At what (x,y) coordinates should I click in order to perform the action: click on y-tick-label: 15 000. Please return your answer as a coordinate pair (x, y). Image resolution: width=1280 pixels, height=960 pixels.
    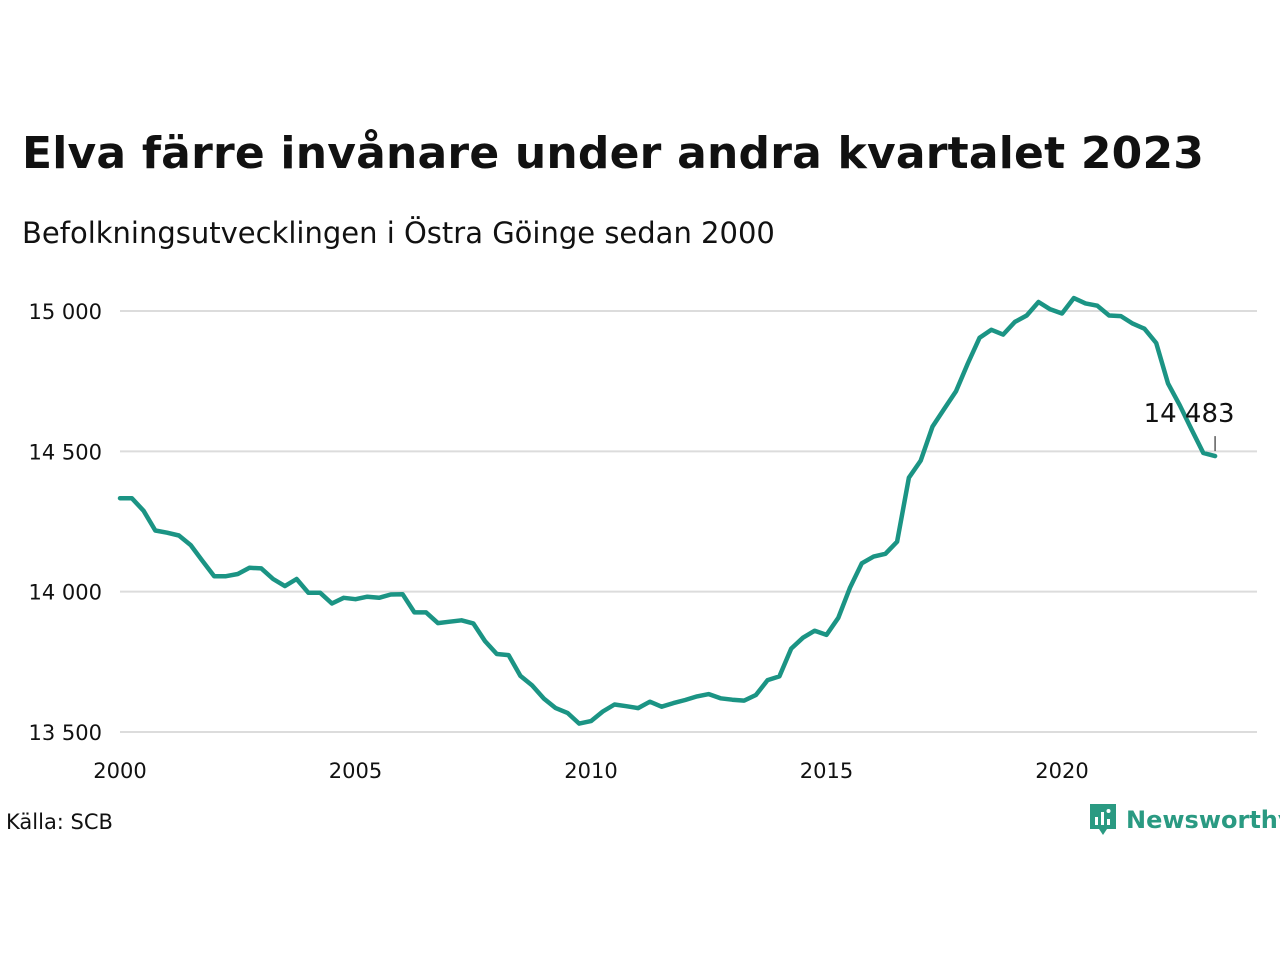
    Looking at the image, I should click on (65, 312).